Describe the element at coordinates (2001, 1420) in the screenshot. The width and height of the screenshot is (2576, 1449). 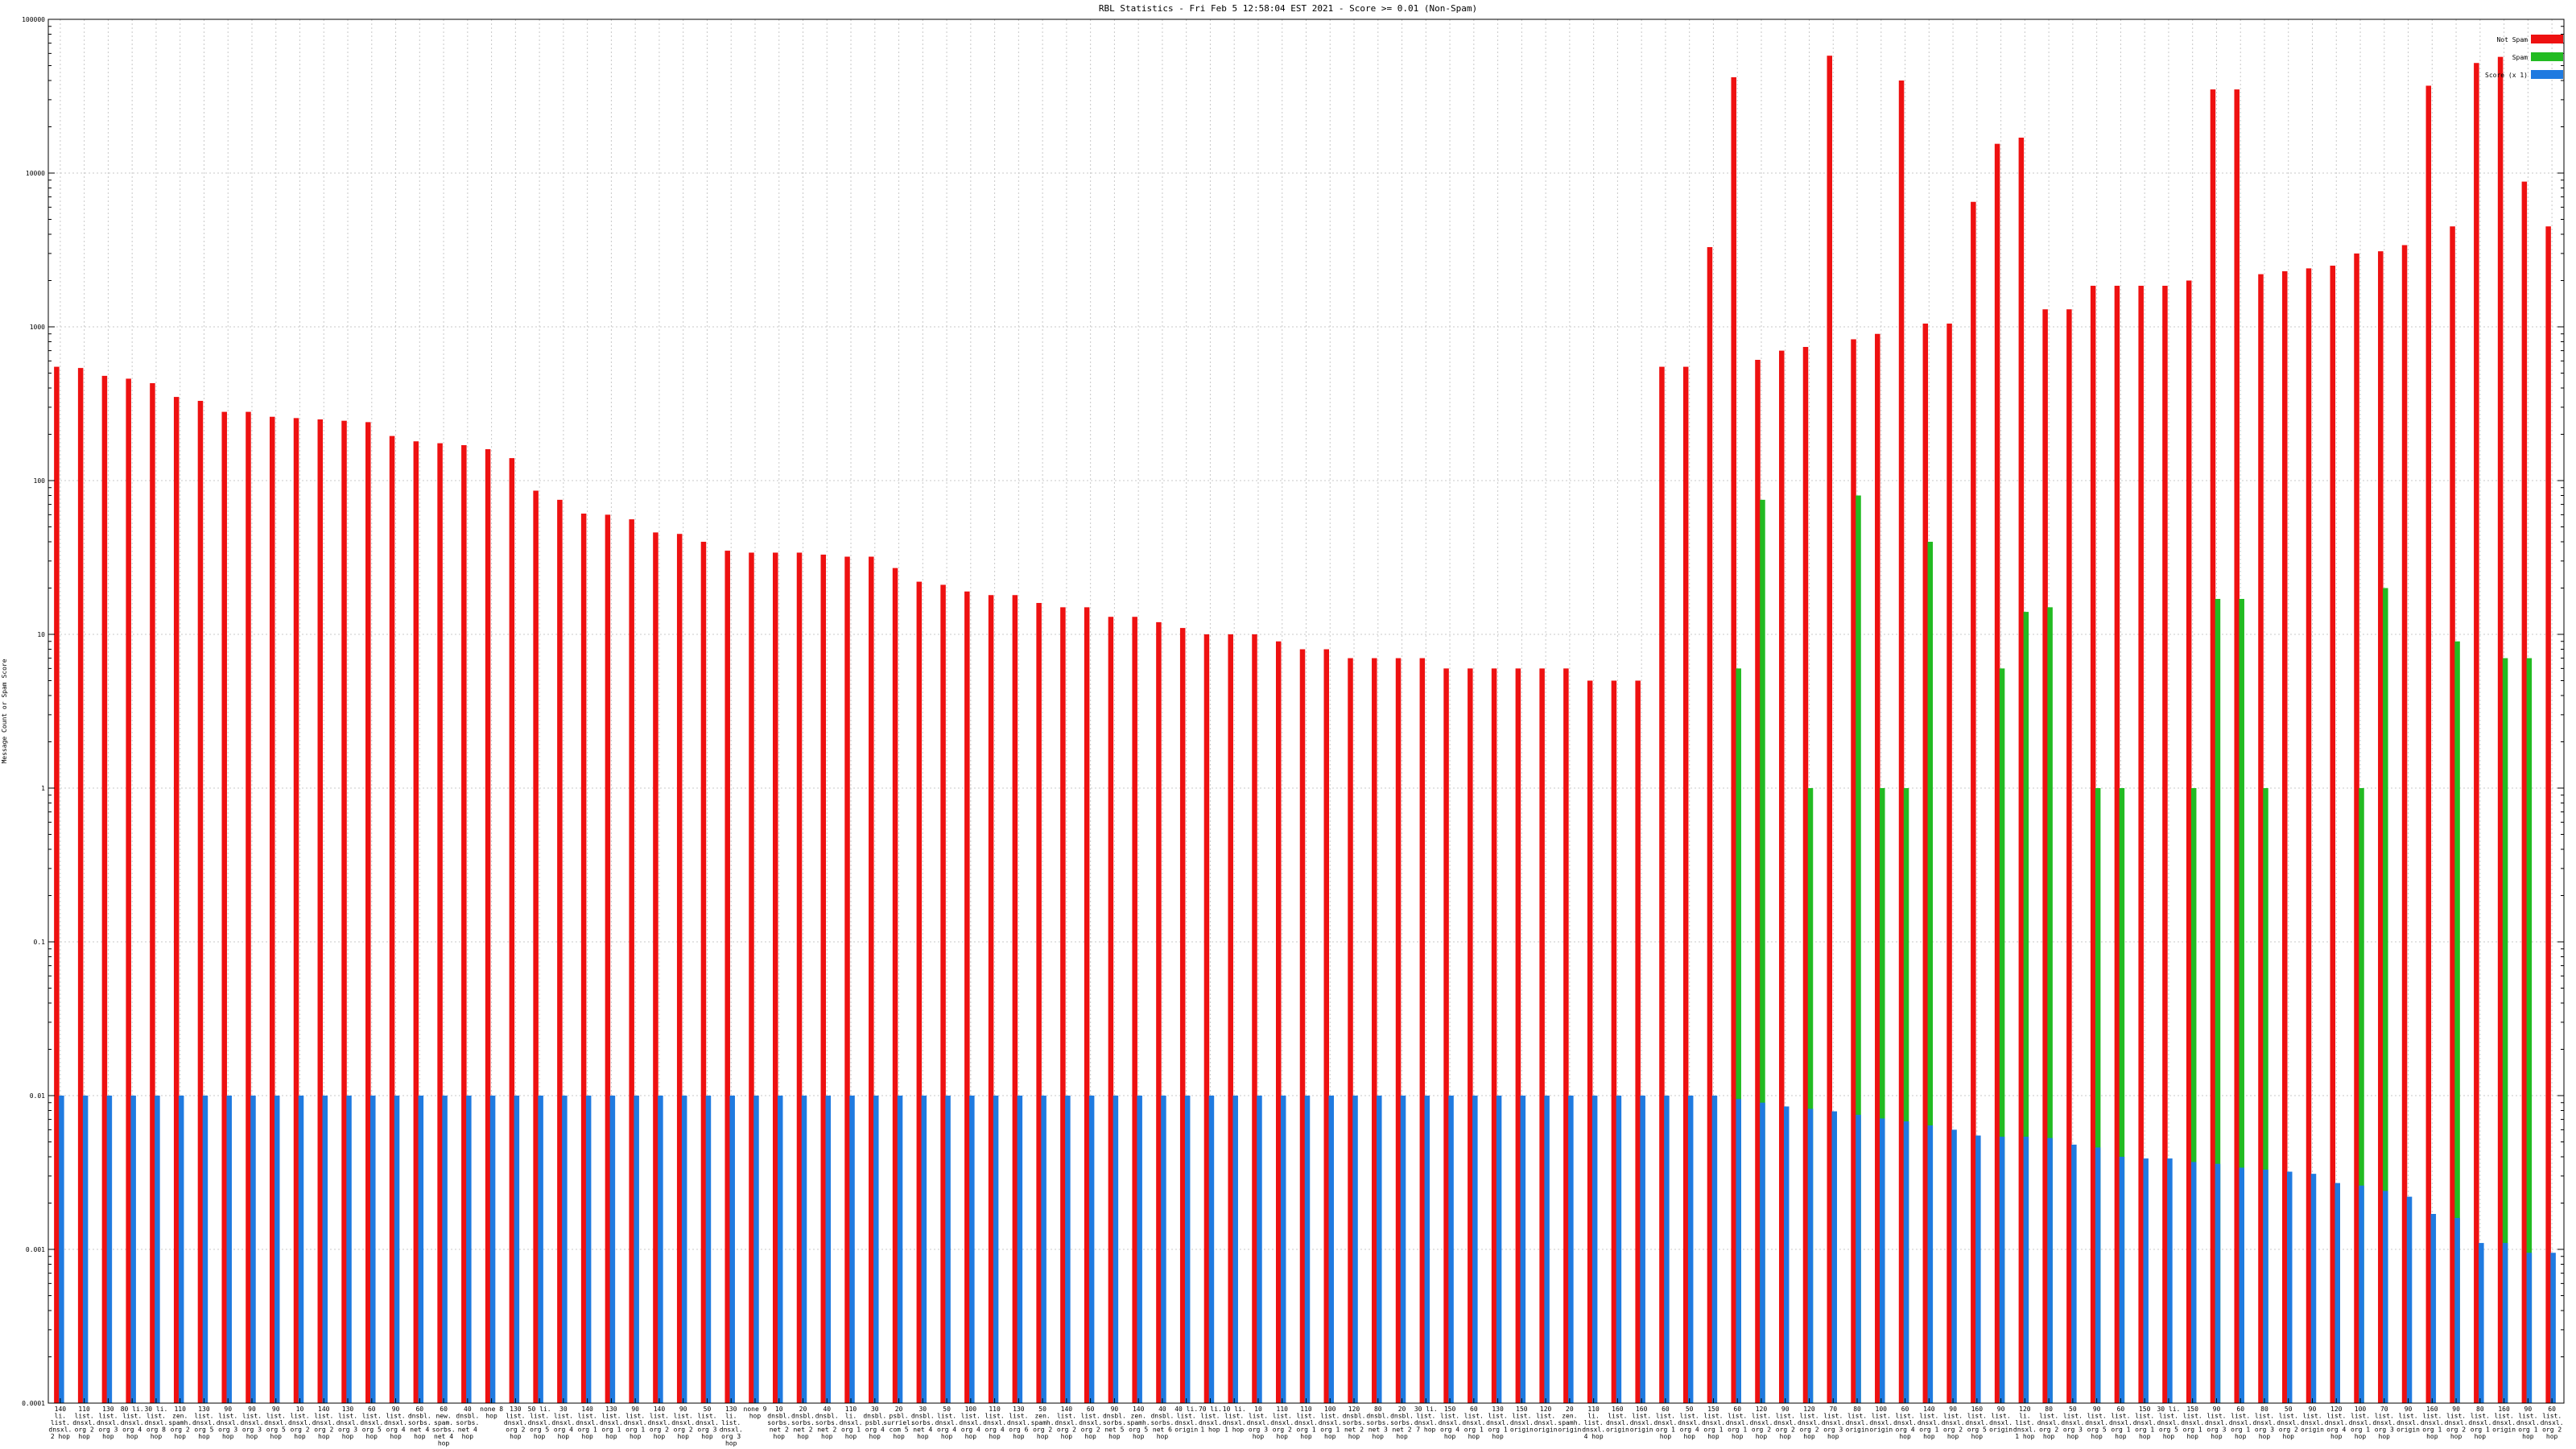
I see `x-category-label: 90 list. dnsxl. origin` at that location.